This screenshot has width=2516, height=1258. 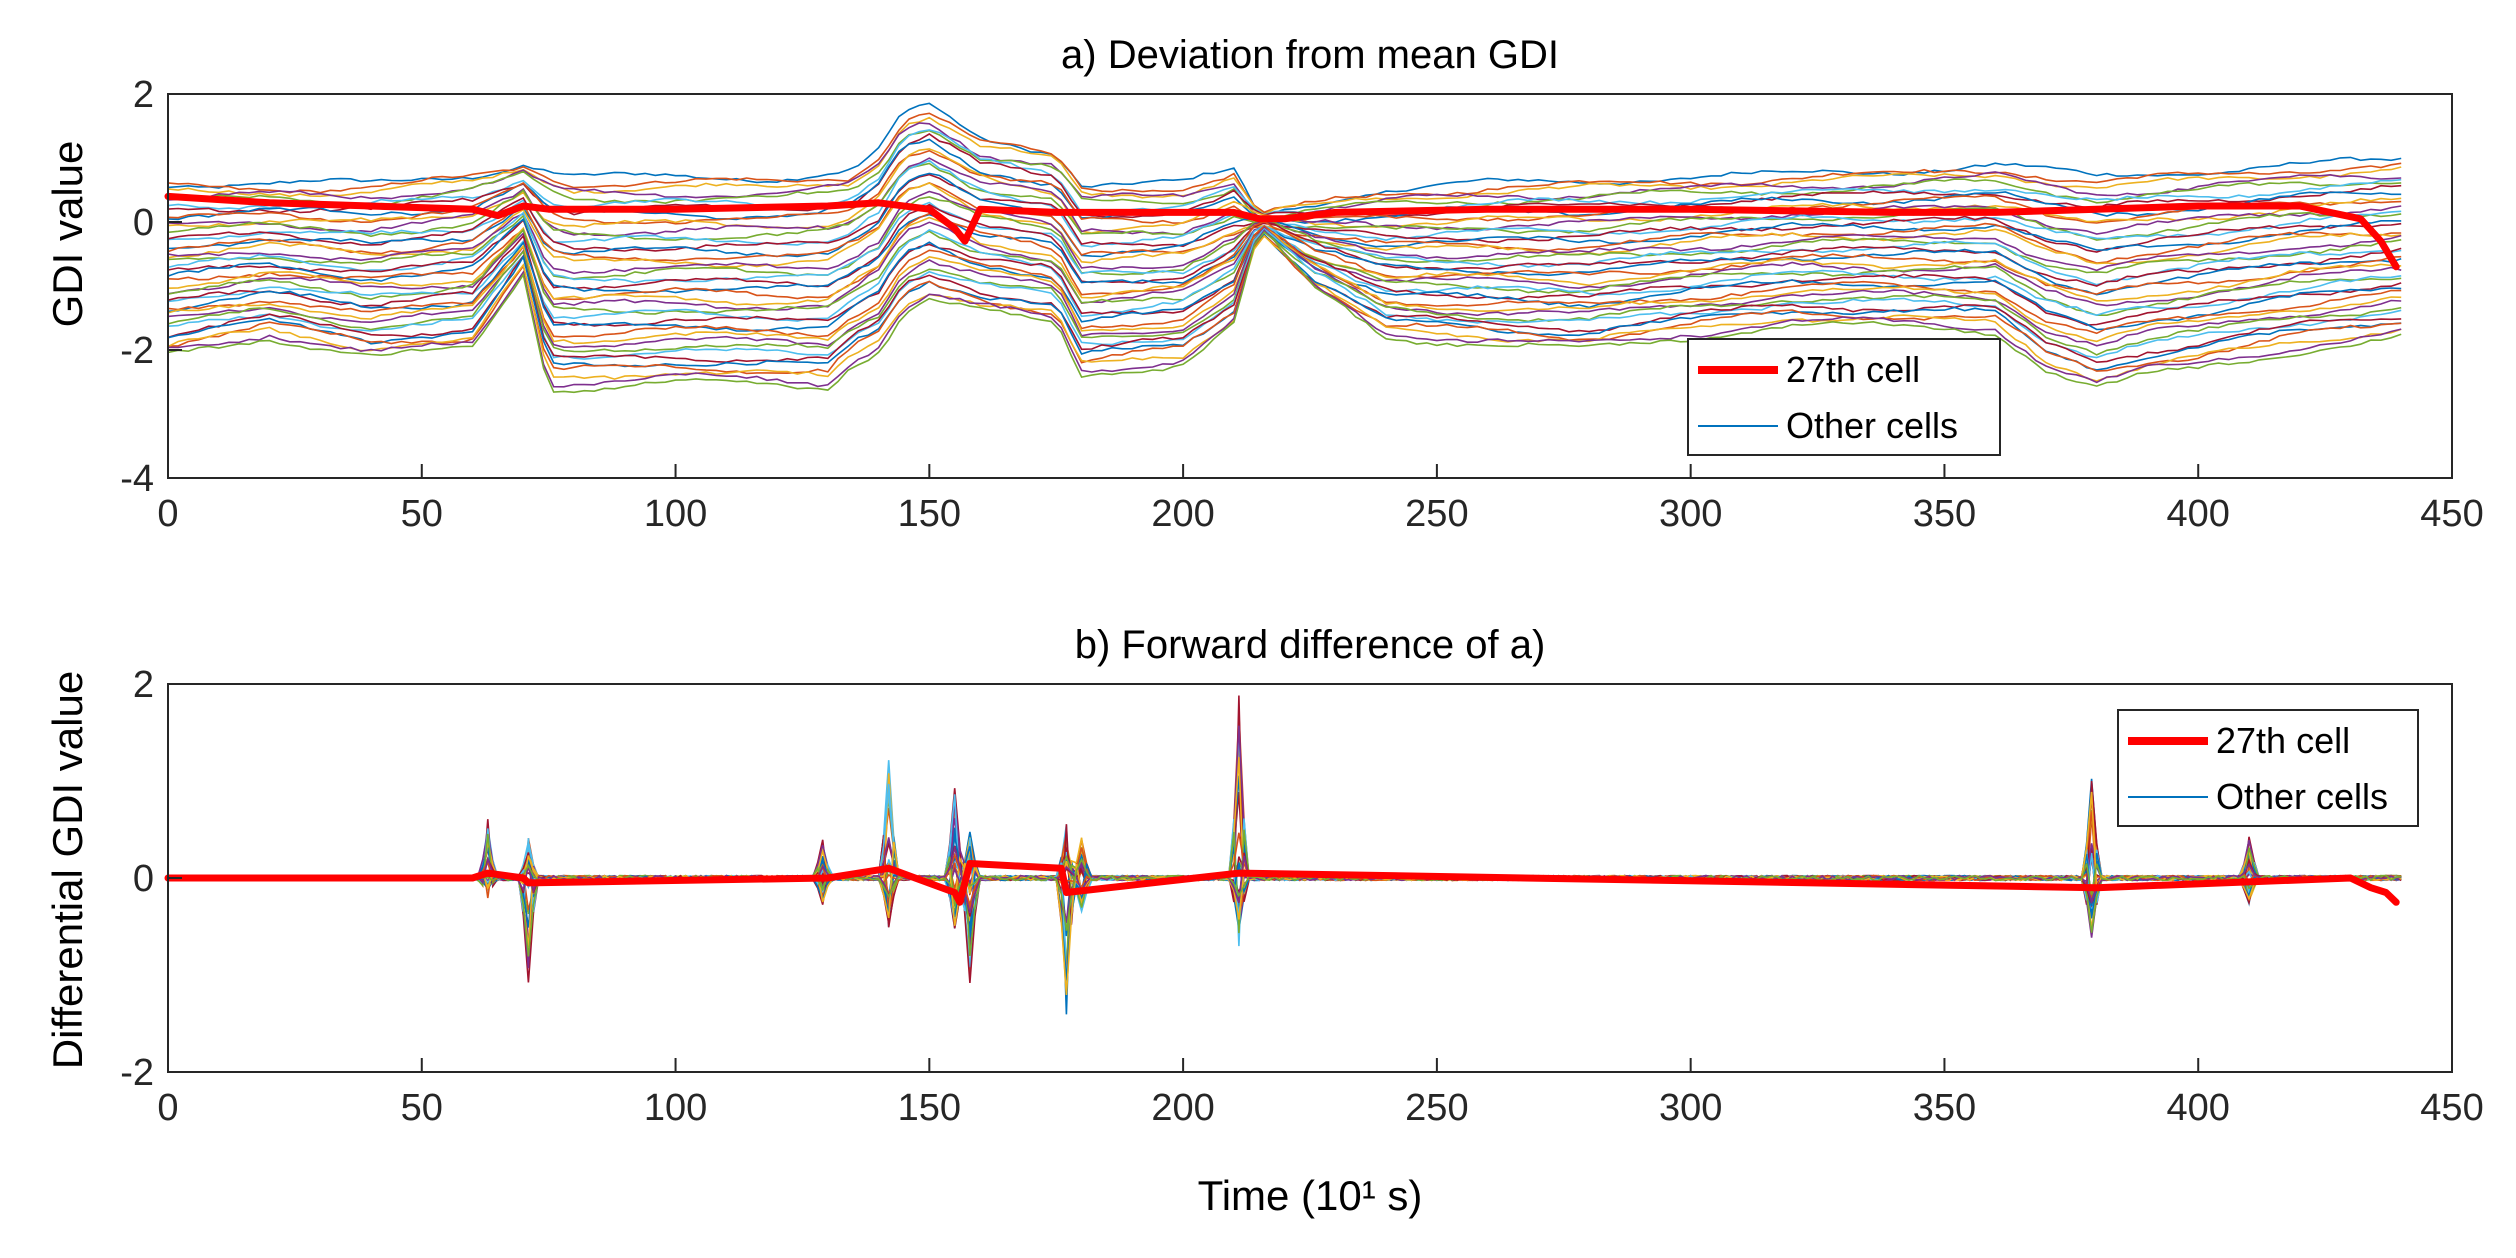 What do you see at coordinates (167, 1108) in the screenshot?
I see `panel-b-x-tick-label: 0` at bounding box center [167, 1108].